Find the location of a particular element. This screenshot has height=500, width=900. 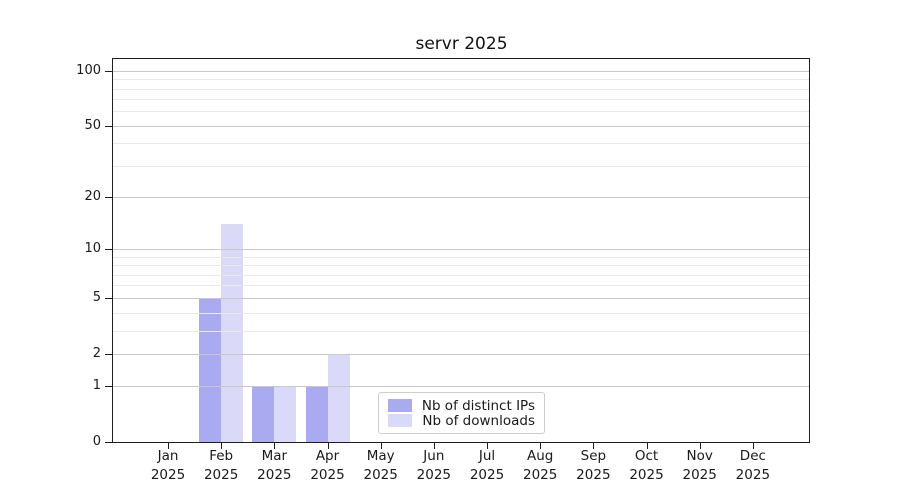

x-tick-label: Jan 2025 is located at coordinates (168, 465).